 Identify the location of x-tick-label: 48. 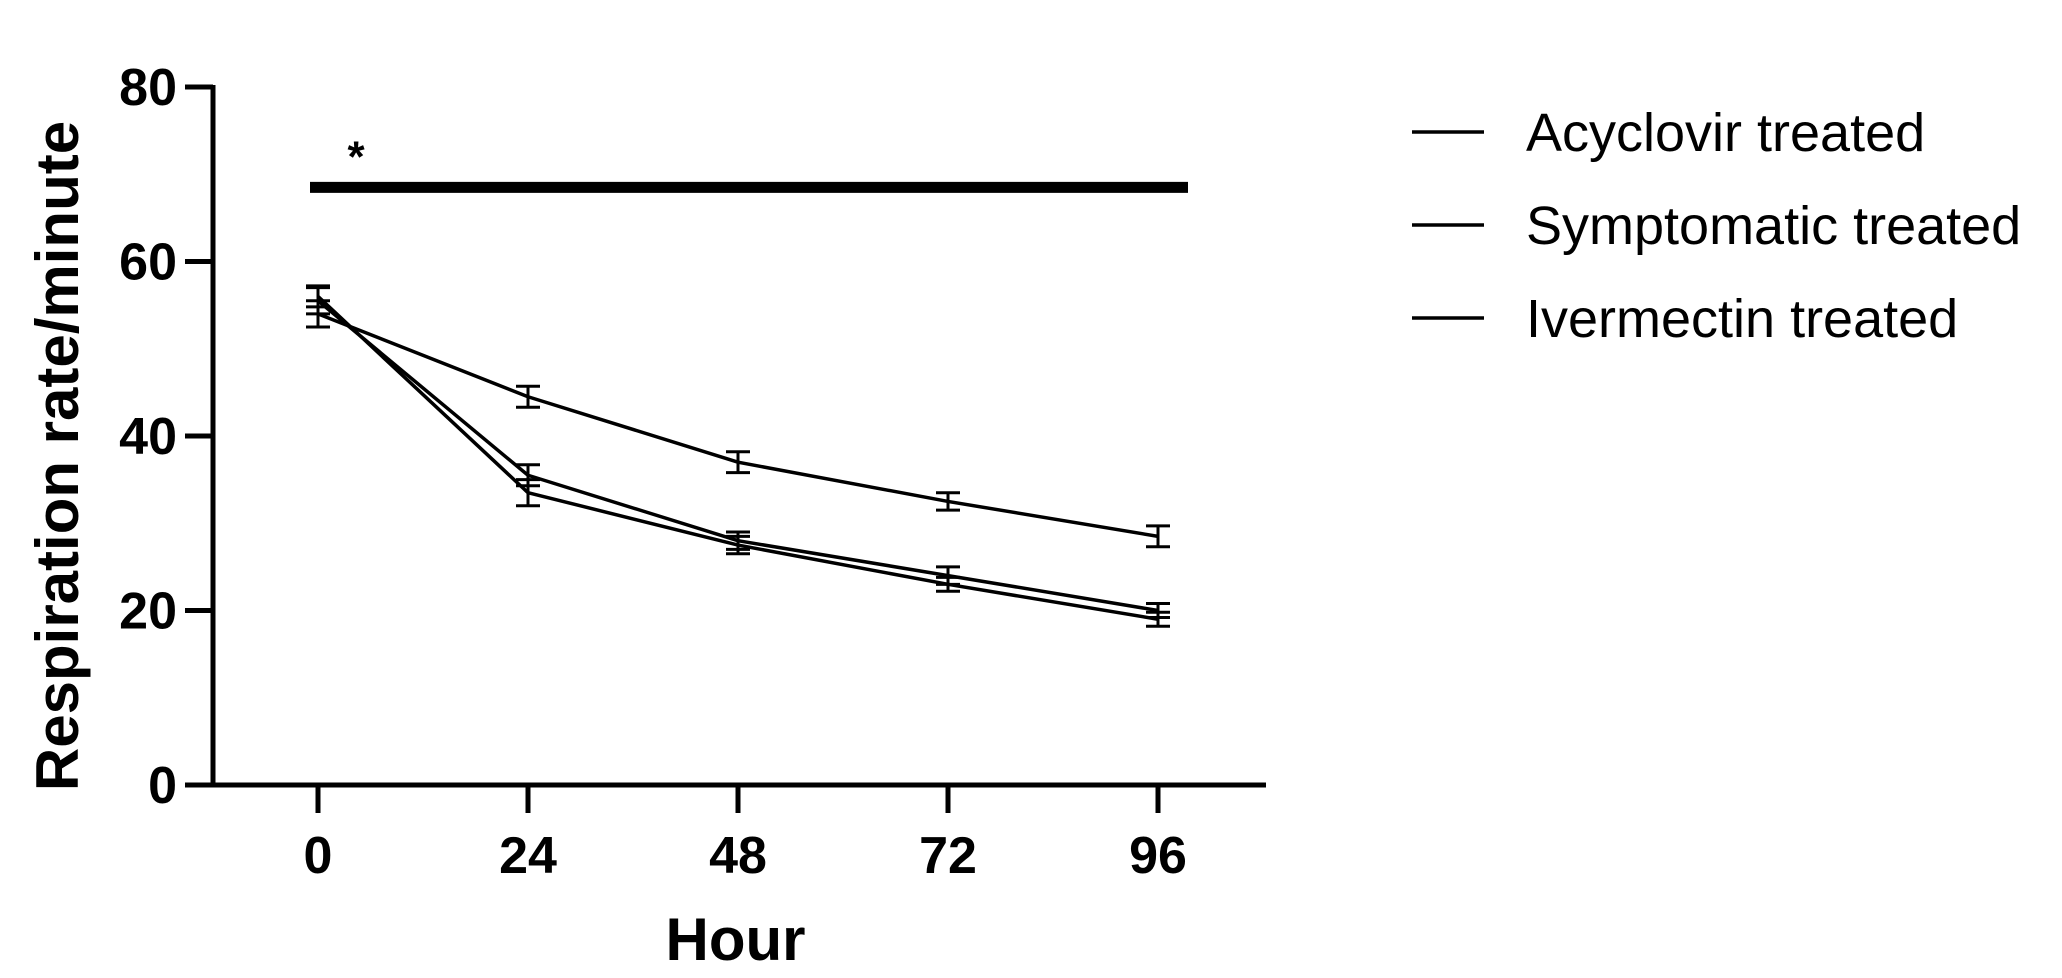
(738, 856).